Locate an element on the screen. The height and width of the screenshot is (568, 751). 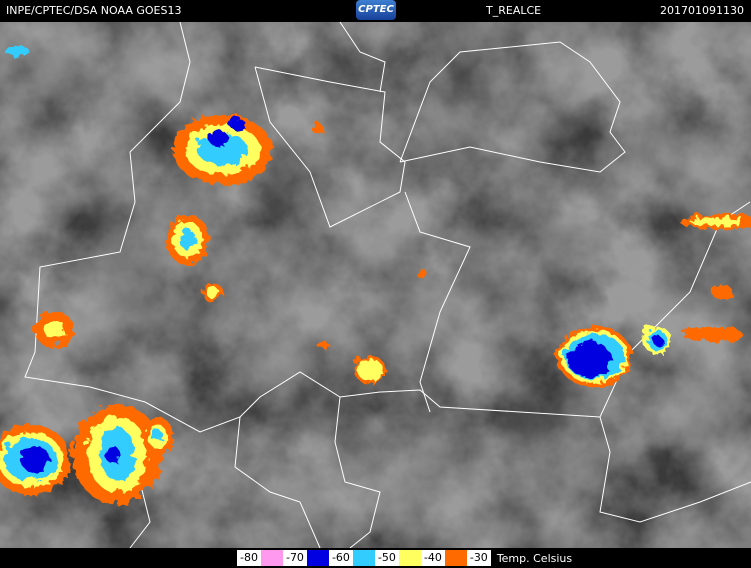
legend-unit: Temp. Celsius is located at coordinates (534, 558).